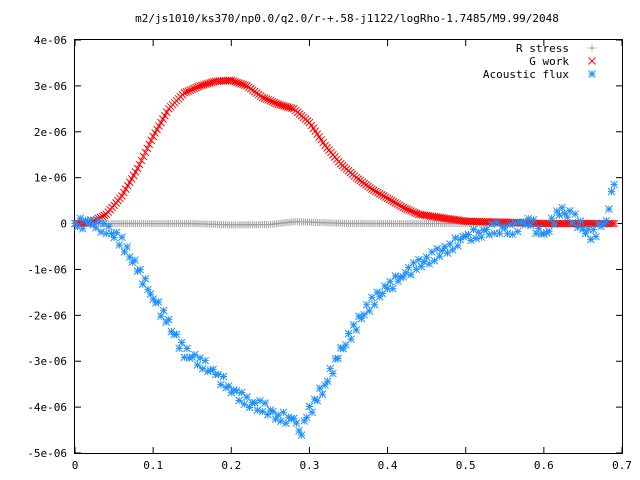 The height and width of the screenshot is (480, 640). Describe the element at coordinates (50, 132) in the screenshot. I see `y-tick-label: 2e-06` at that location.